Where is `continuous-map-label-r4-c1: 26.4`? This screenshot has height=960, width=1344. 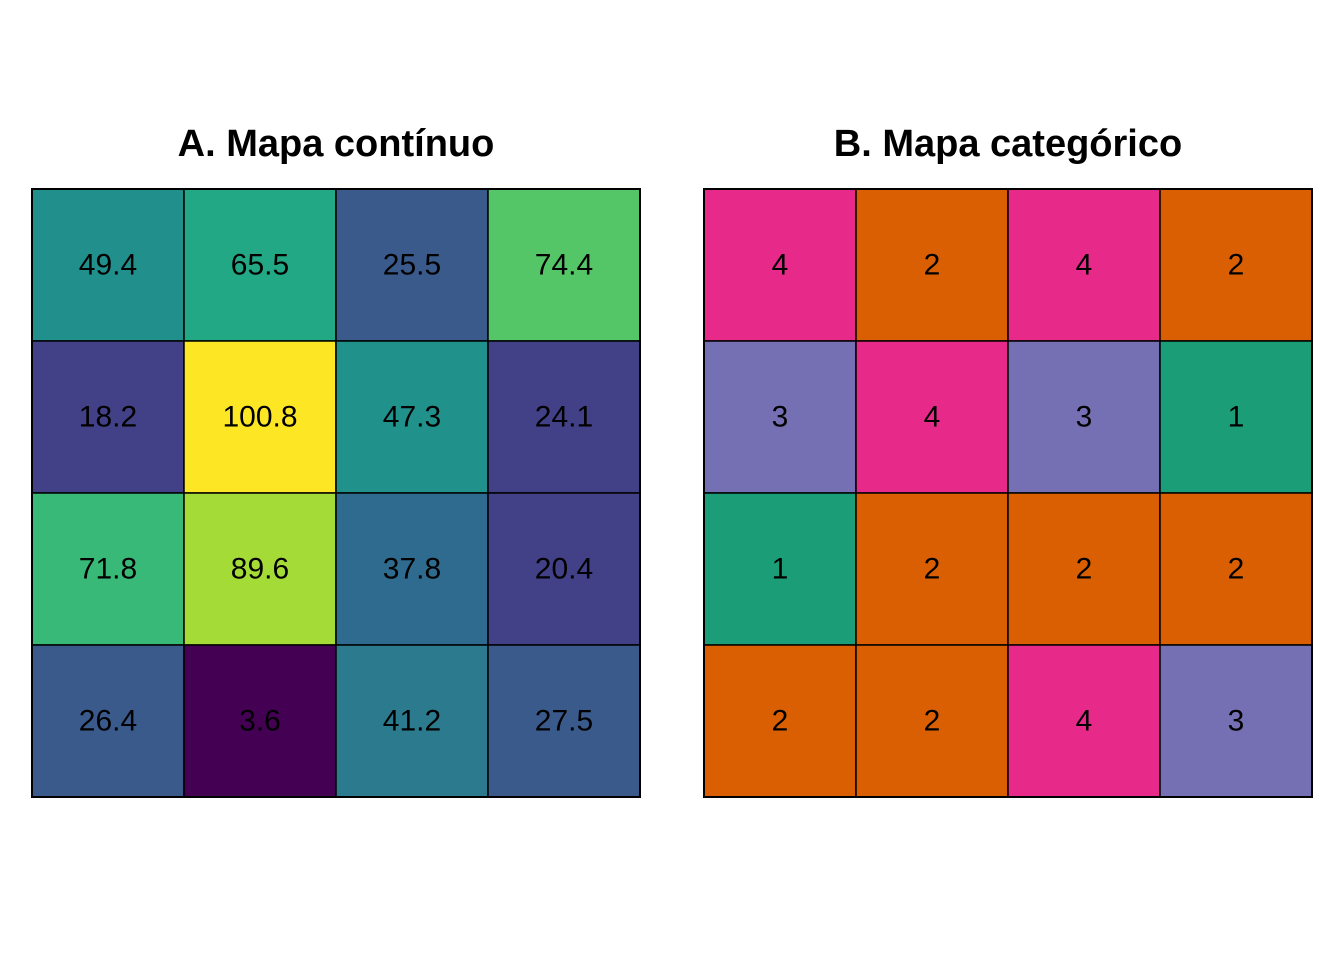
continuous-map-label-r4-c1: 26.4 is located at coordinates (108, 721).